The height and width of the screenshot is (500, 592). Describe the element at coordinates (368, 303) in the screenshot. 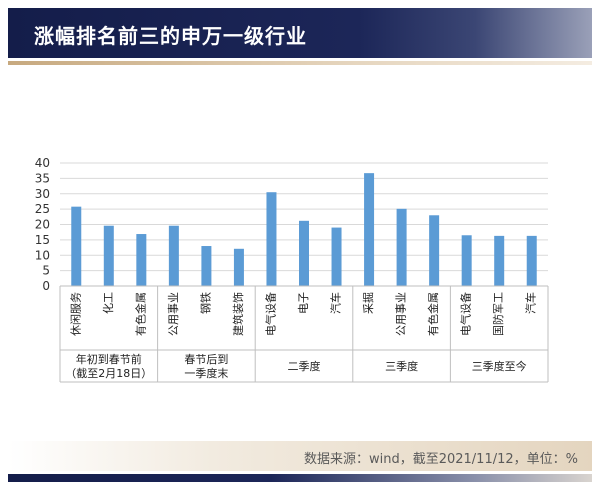

I see `category-label: 采掘` at that location.